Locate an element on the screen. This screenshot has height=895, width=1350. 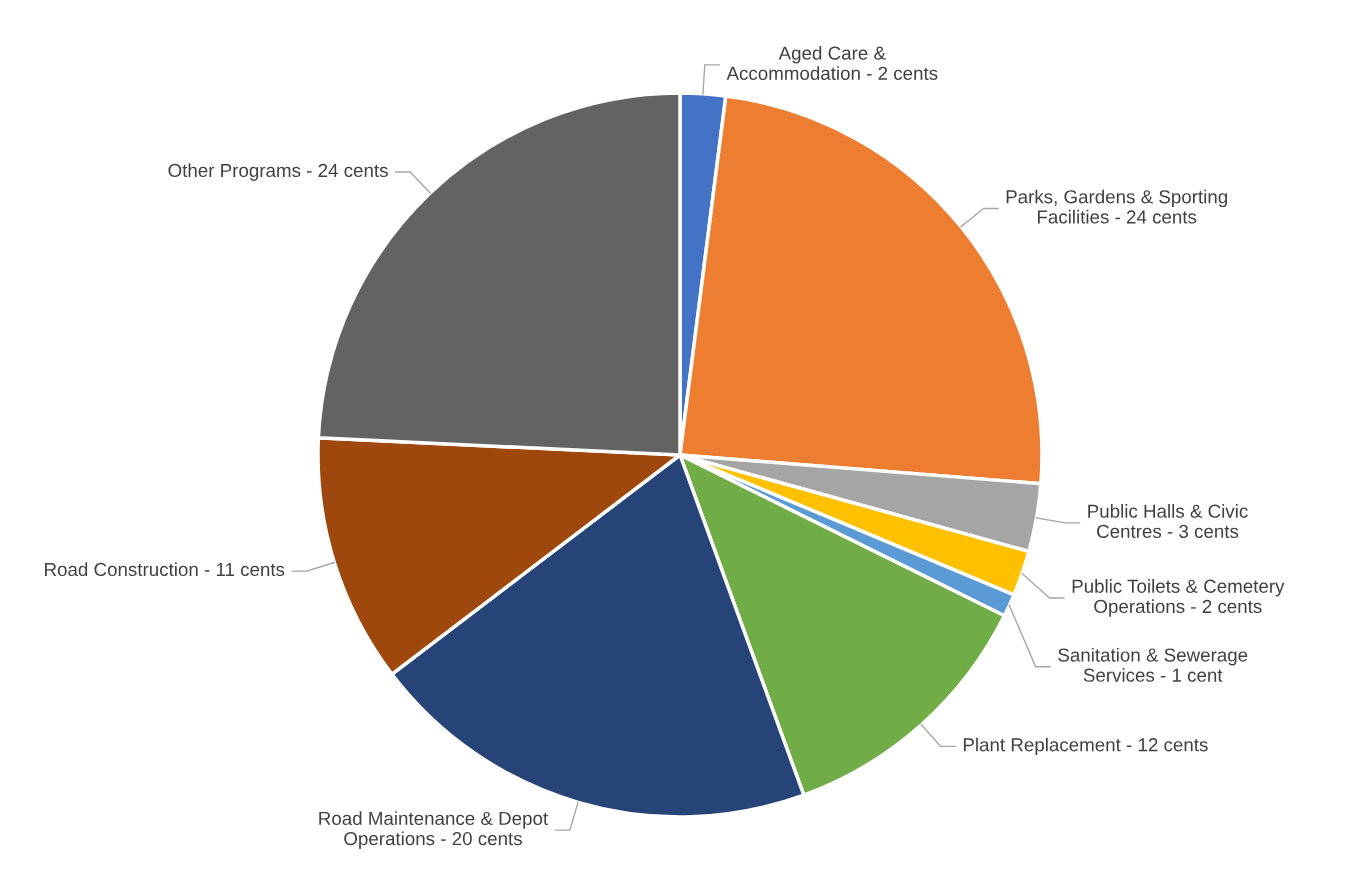
slice-label: Road Maintenance & Depot Operations - 20 cents is located at coordinates (434, 830).